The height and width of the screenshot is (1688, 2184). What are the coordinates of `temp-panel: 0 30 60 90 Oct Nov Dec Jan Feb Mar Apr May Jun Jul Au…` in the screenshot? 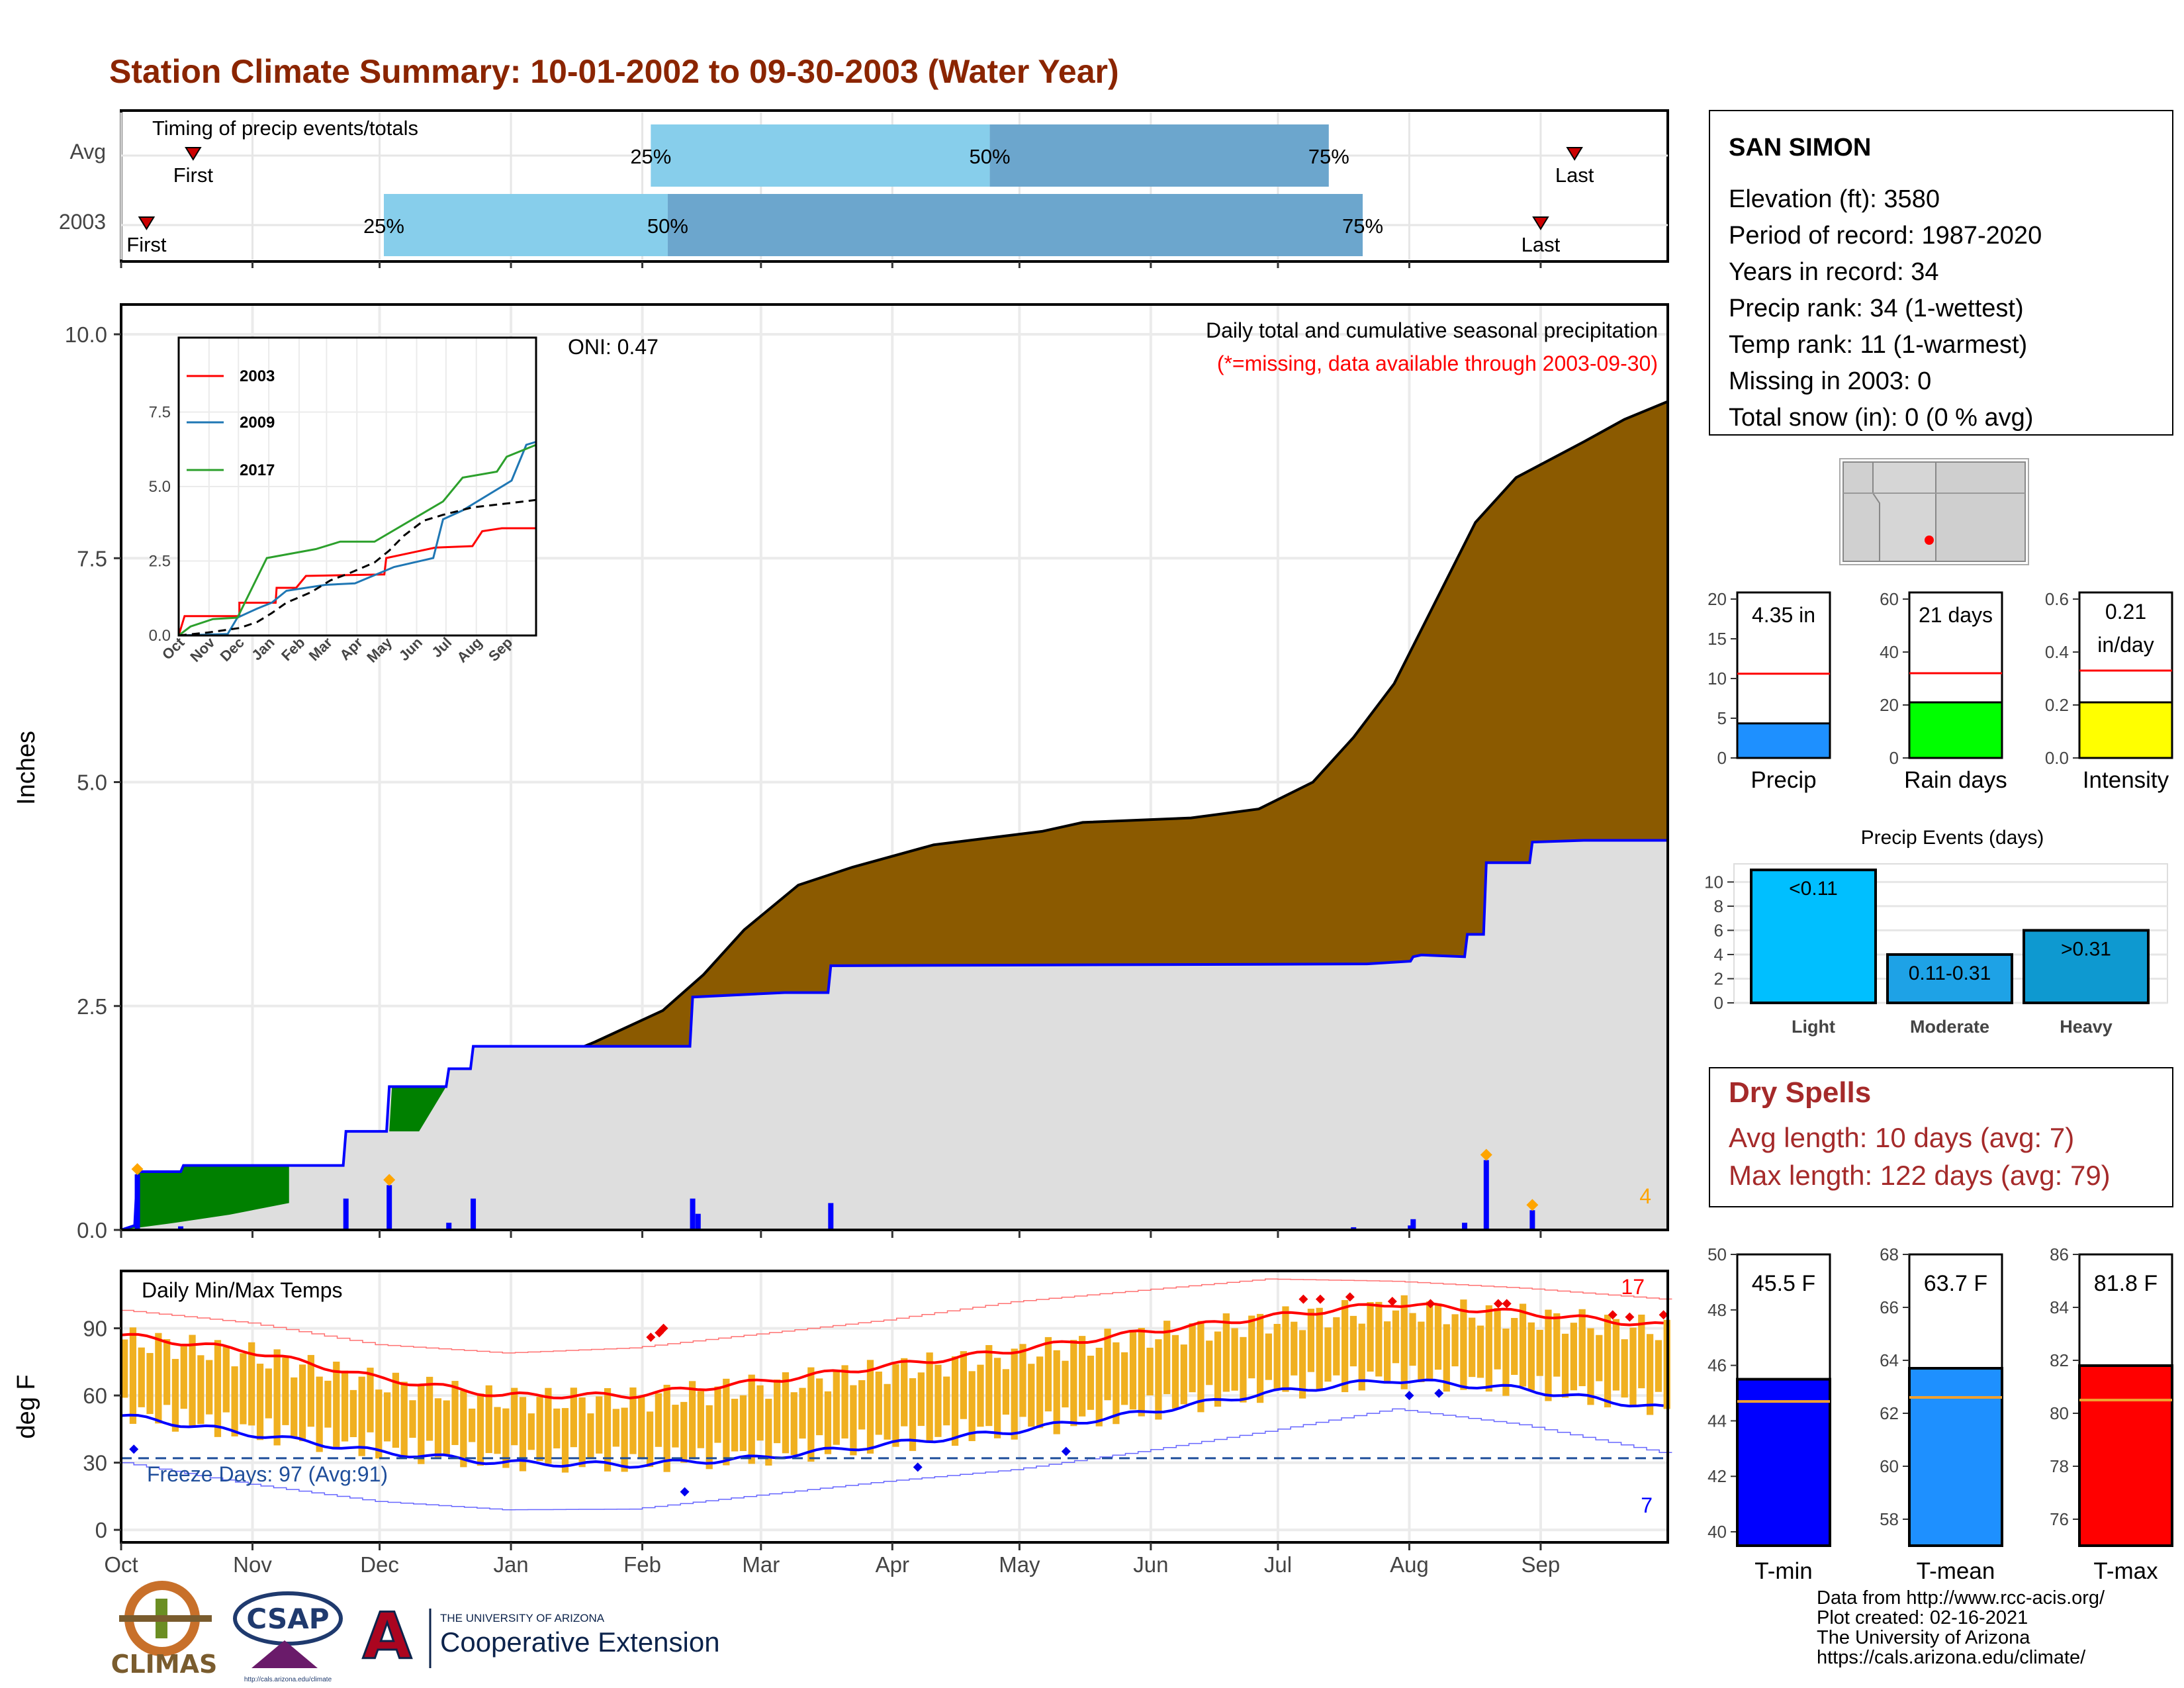 It's located at (842, 1423).